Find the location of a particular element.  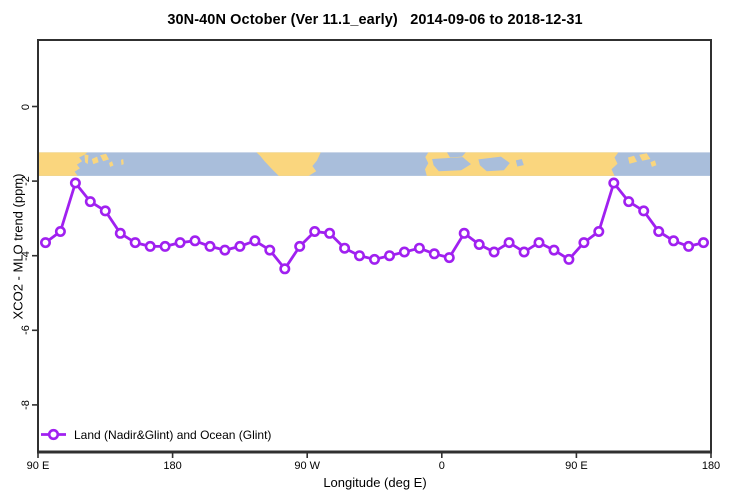

x-axis-label: Longitude (deg E) is located at coordinates (375, 482).